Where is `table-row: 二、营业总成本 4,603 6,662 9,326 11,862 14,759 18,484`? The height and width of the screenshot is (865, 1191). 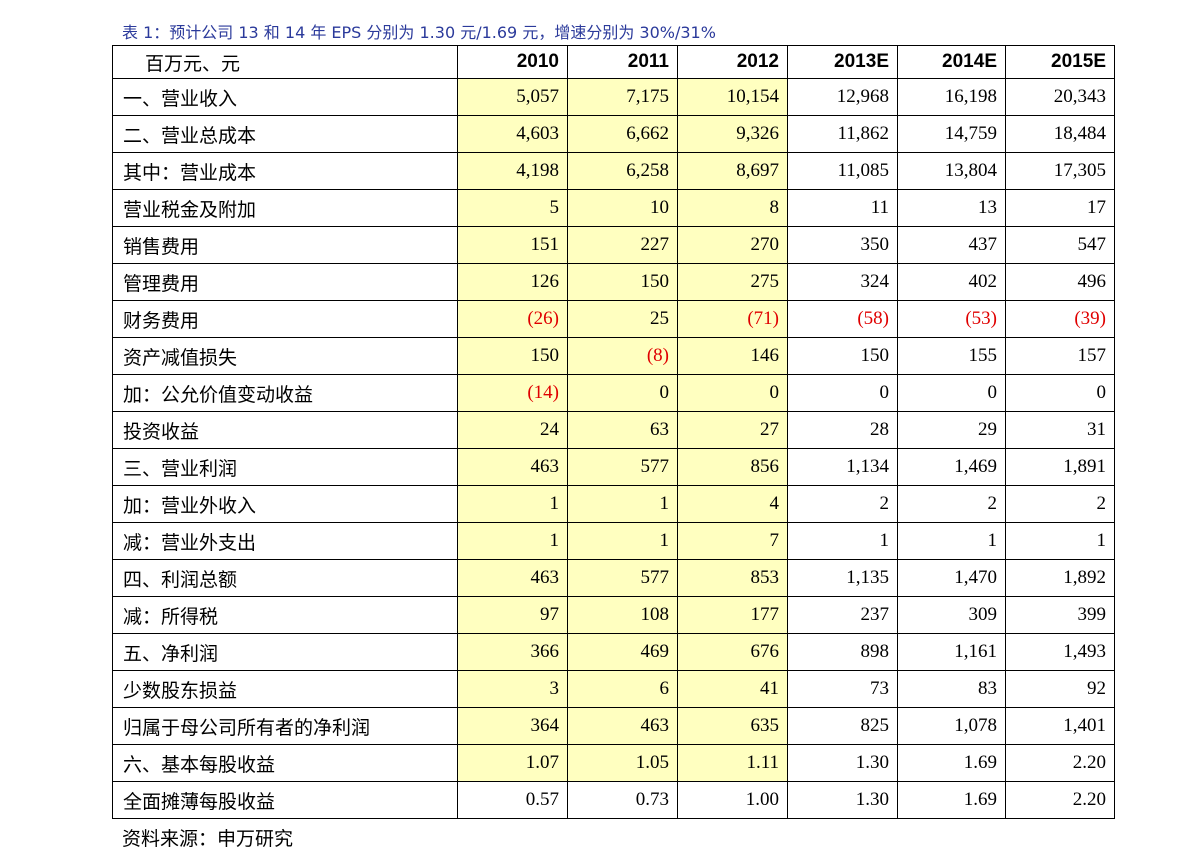
table-row: 二、营业总成本 4,603 6,662 9,326 11,862 14,759 18,484 is located at coordinates (613, 134).